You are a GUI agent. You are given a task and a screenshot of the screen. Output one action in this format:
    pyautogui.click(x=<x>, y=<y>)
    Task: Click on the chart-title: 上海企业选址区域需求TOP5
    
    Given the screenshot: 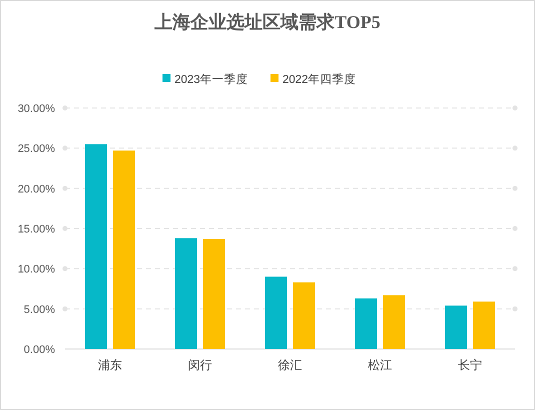 What is the action you would take?
    pyautogui.click(x=267, y=22)
    